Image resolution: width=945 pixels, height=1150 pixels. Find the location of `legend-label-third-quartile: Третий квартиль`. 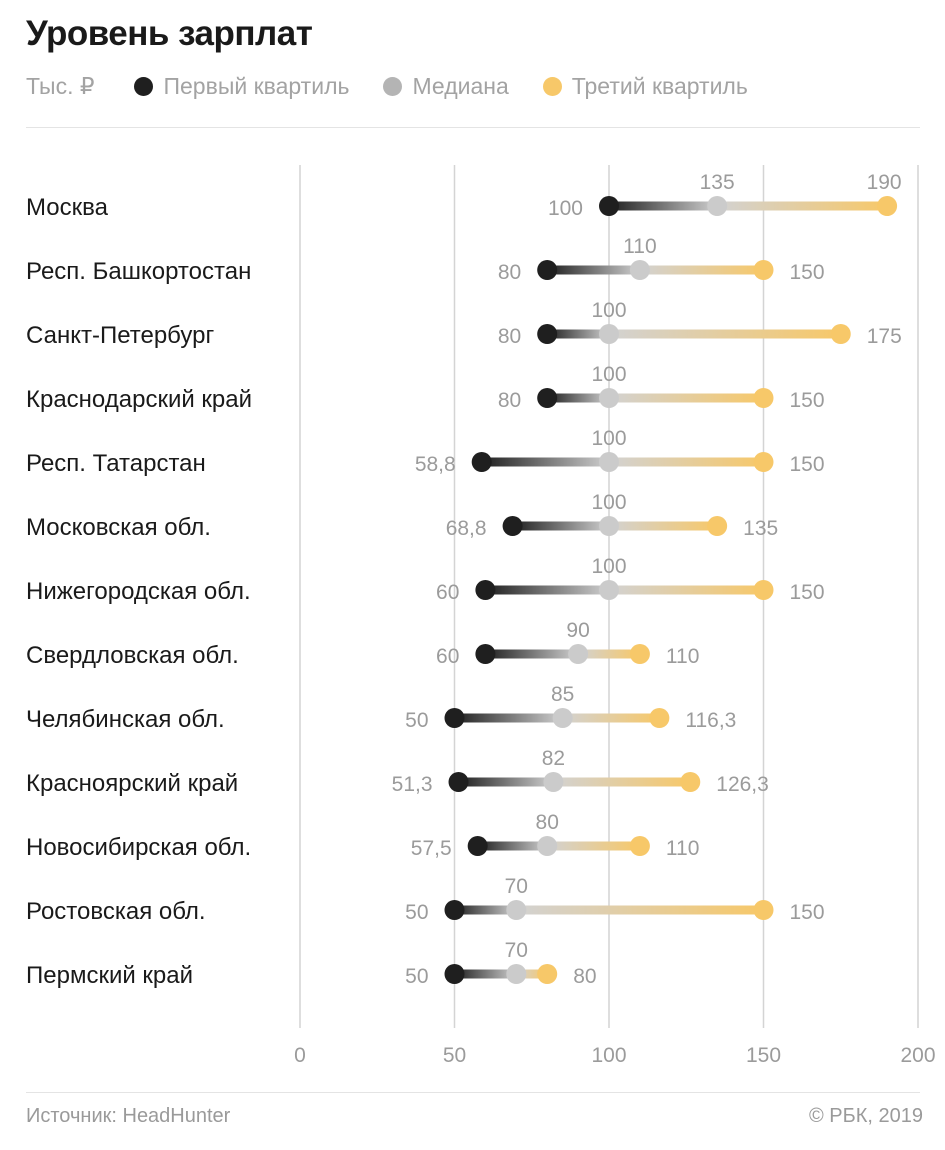

legend-label-third-quartile: Третий квартиль is located at coordinates (659, 85).